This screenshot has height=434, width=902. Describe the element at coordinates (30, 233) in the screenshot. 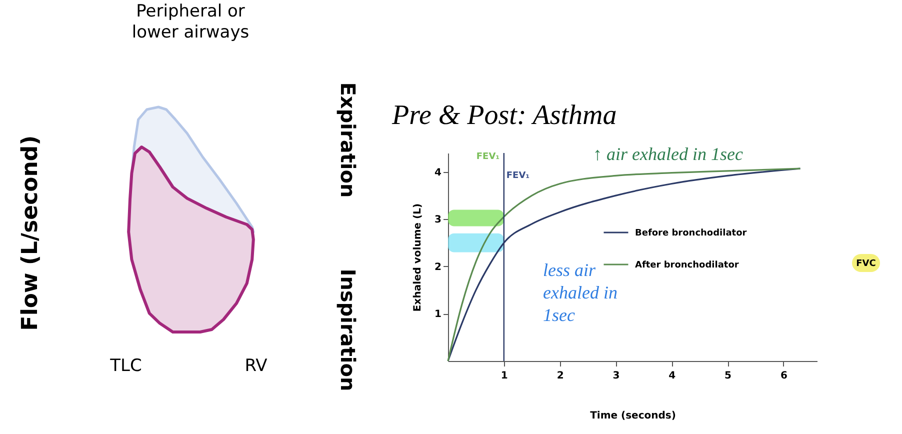

I see `text: Flow (L/second)` at that location.